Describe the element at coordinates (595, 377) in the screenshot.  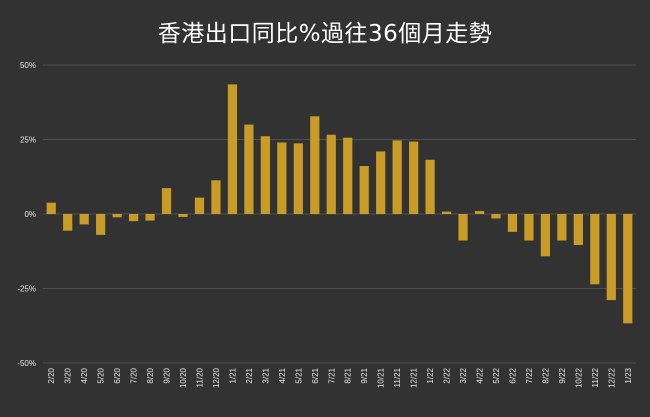
I see `x-tick-label: 11/22` at that location.